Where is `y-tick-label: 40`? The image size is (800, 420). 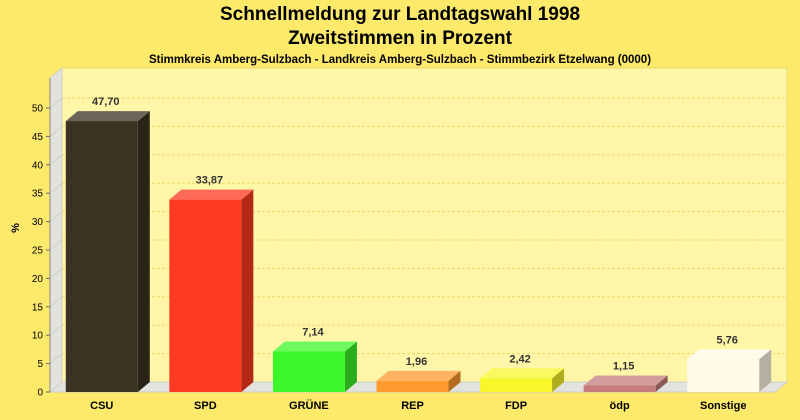 y-tick-label: 40 is located at coordinates (38, 165).